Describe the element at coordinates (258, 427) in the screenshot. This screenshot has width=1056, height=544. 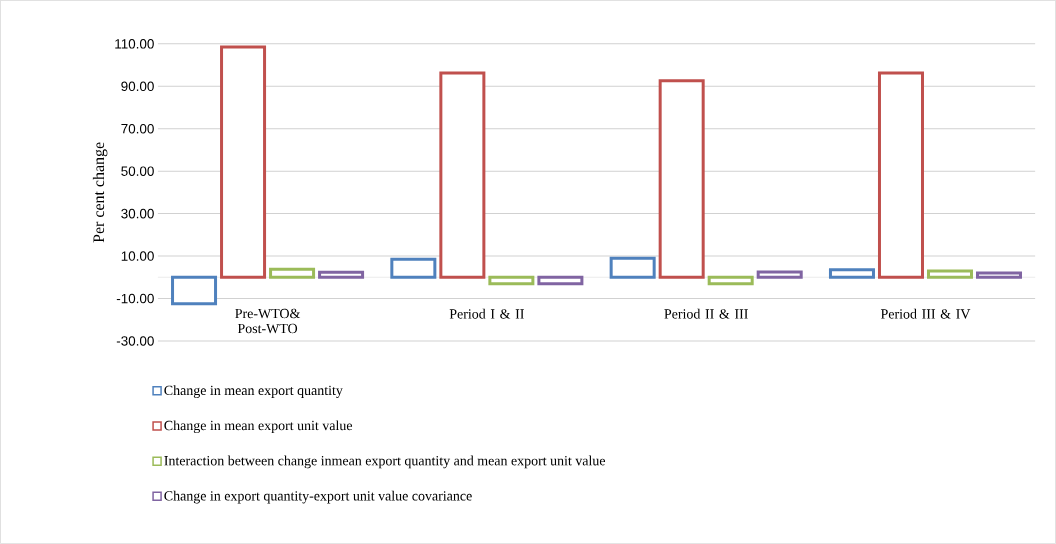
I see `legend-label: Change in mean export unit value` at that location.